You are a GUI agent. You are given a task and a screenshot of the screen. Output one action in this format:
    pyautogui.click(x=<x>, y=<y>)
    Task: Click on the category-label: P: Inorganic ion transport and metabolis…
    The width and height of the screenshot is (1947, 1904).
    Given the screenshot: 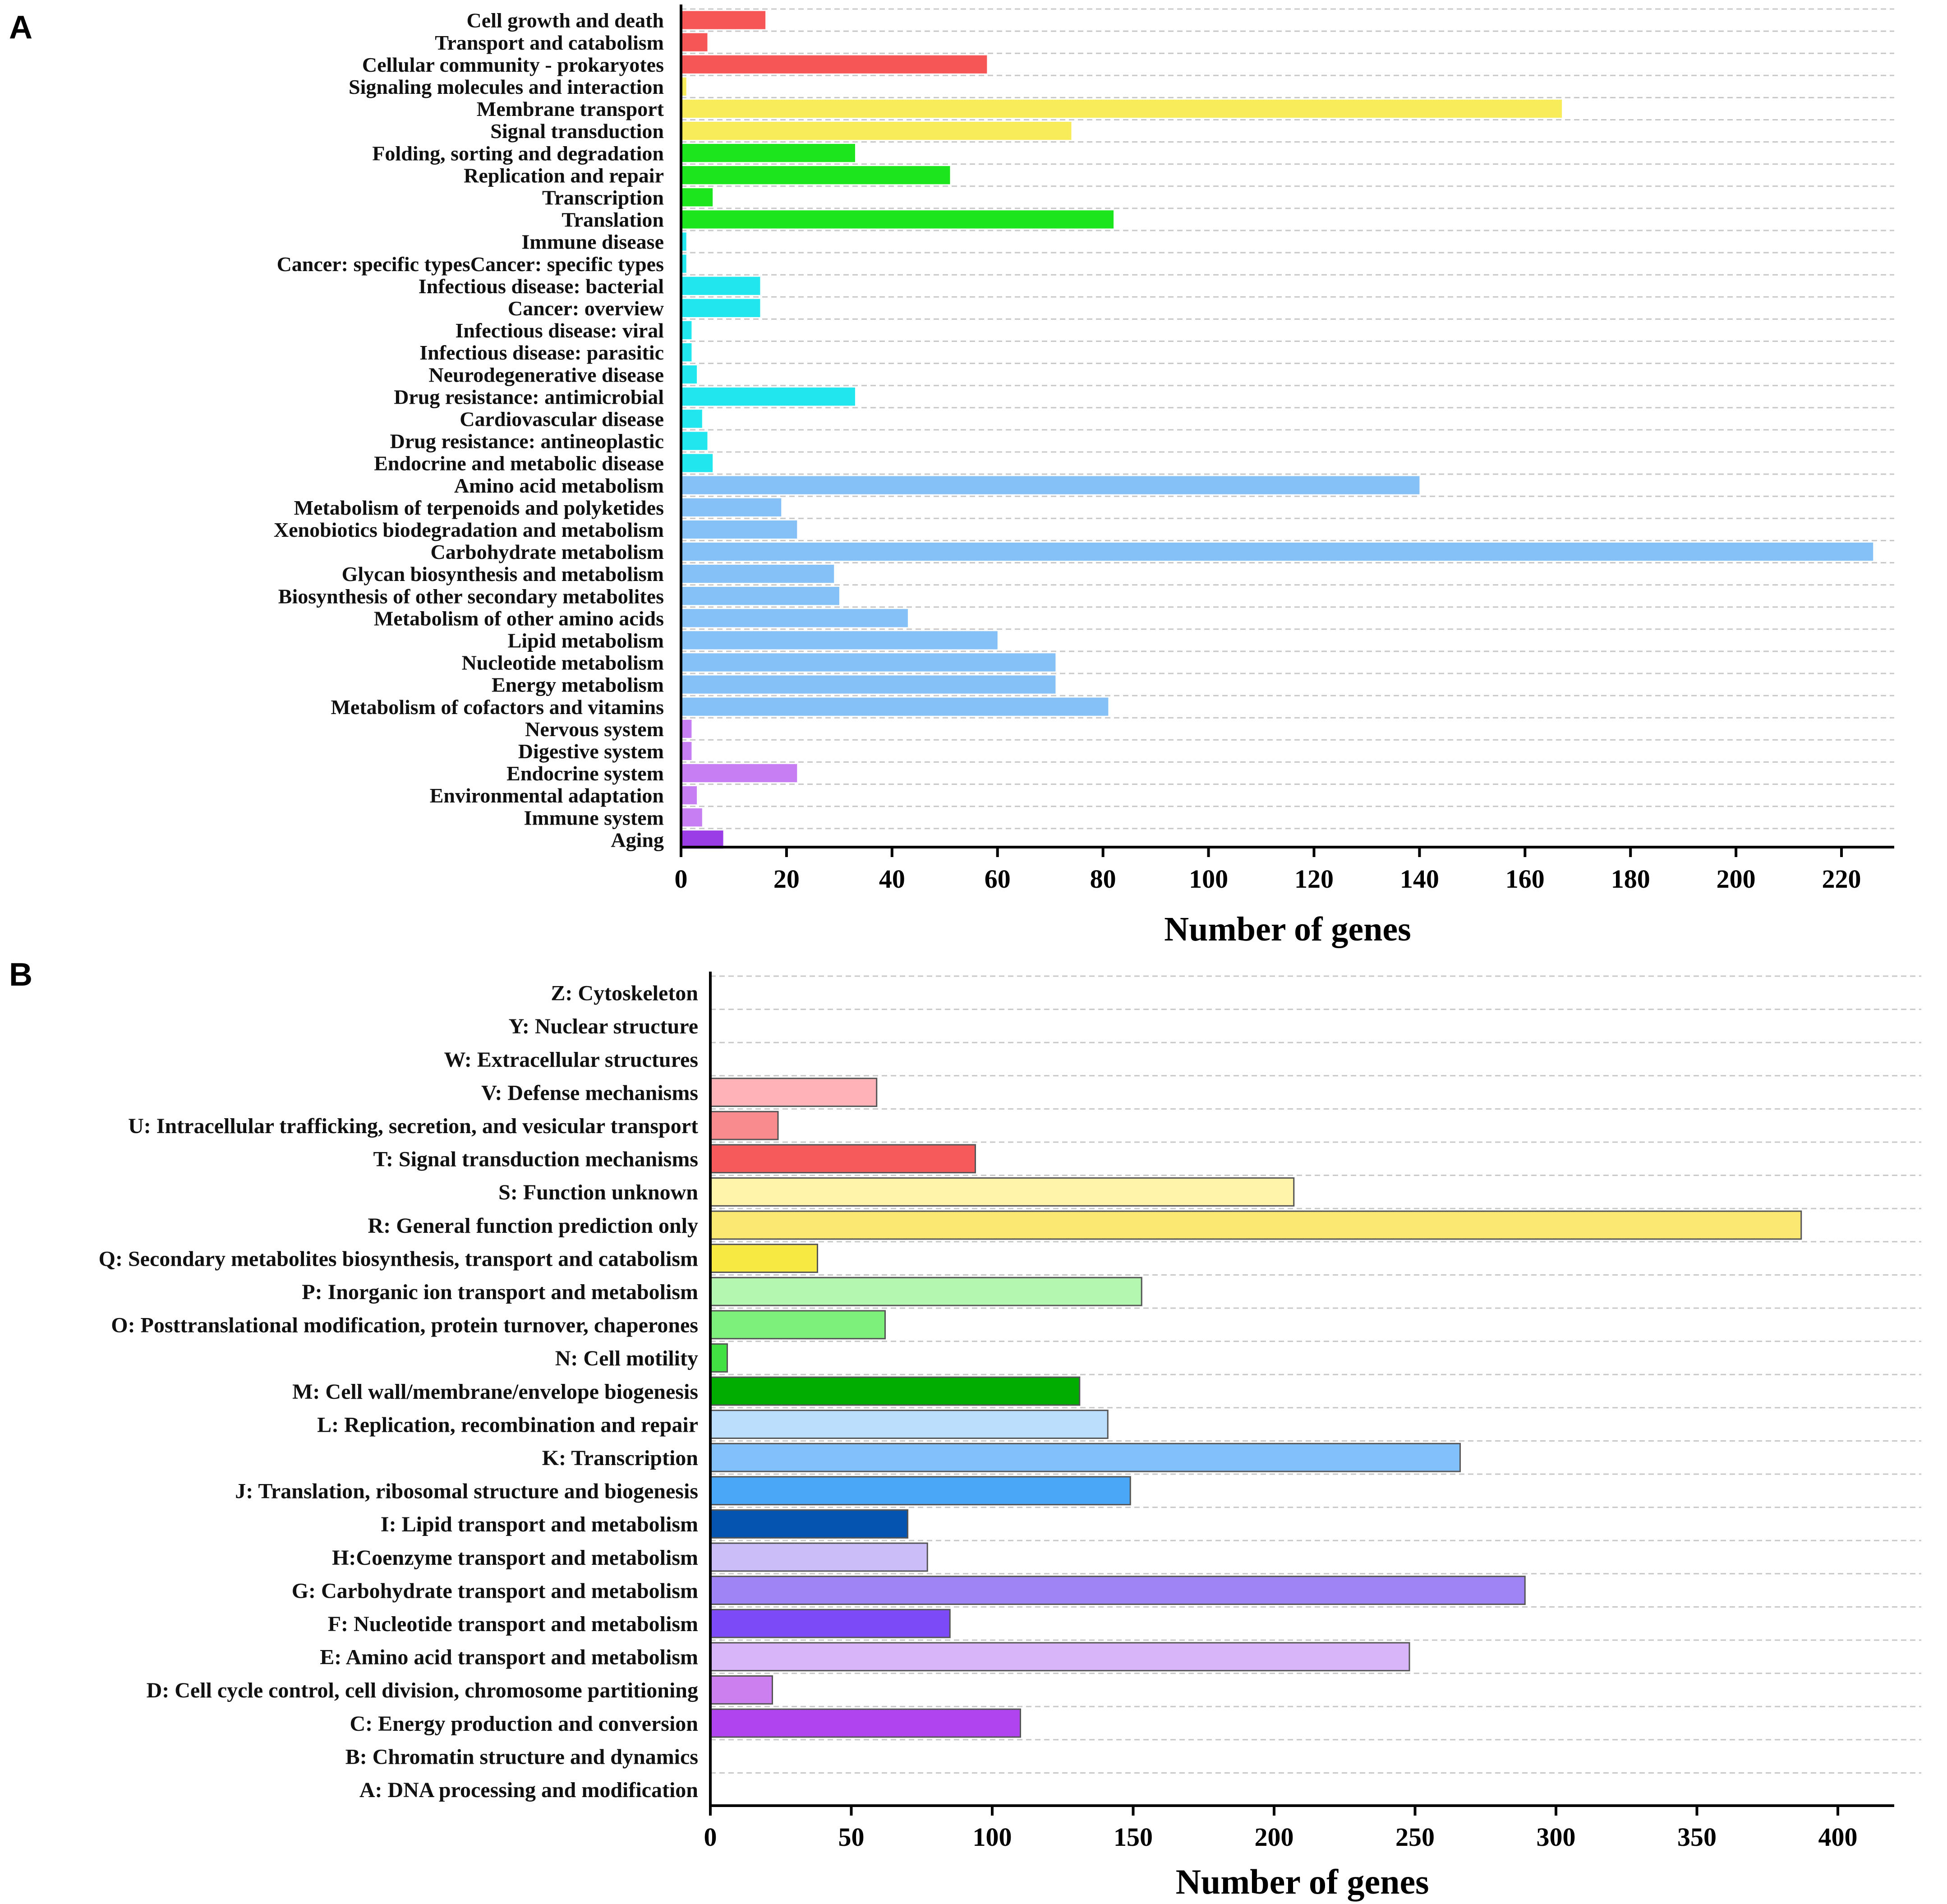 What is the action you would take?
    pyautogui.click(x=500, y=1292)
    